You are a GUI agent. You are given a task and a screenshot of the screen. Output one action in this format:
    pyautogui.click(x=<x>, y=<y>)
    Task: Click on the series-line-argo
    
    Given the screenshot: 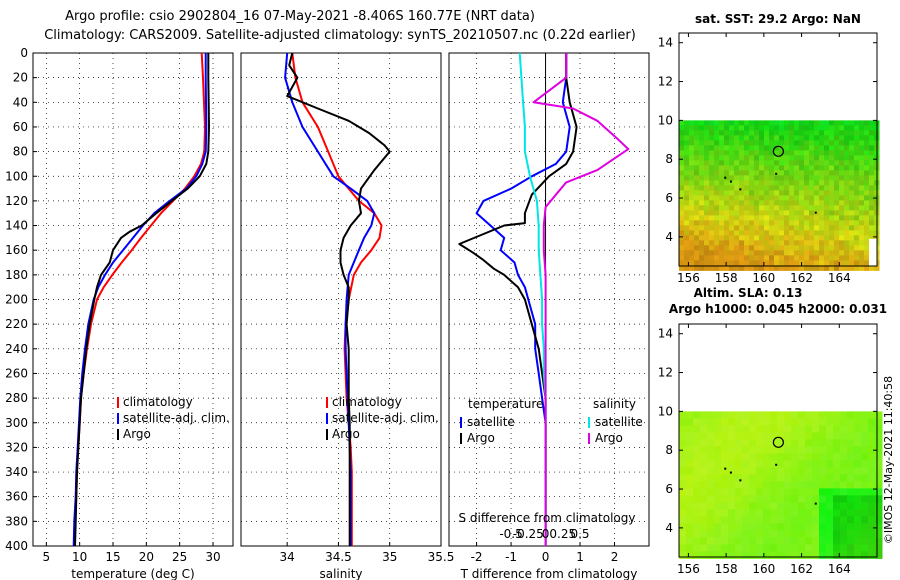 What is the action you would take?
    pyautogui.click(x=142, y=300)
    